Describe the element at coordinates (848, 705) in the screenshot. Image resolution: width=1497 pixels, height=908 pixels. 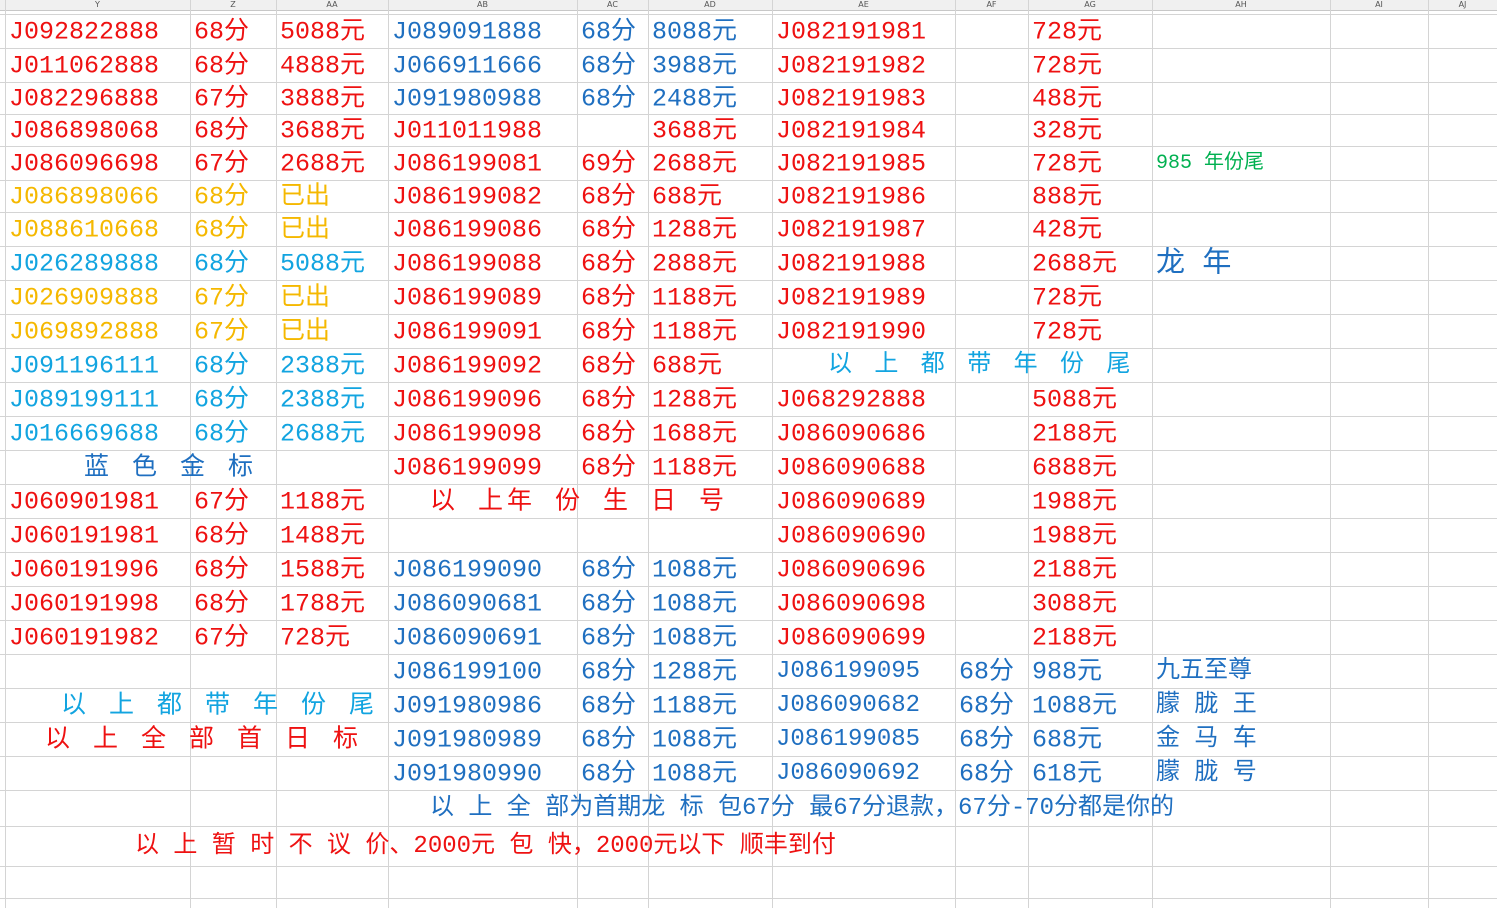
I see `cell-text: J086090682` at that location.